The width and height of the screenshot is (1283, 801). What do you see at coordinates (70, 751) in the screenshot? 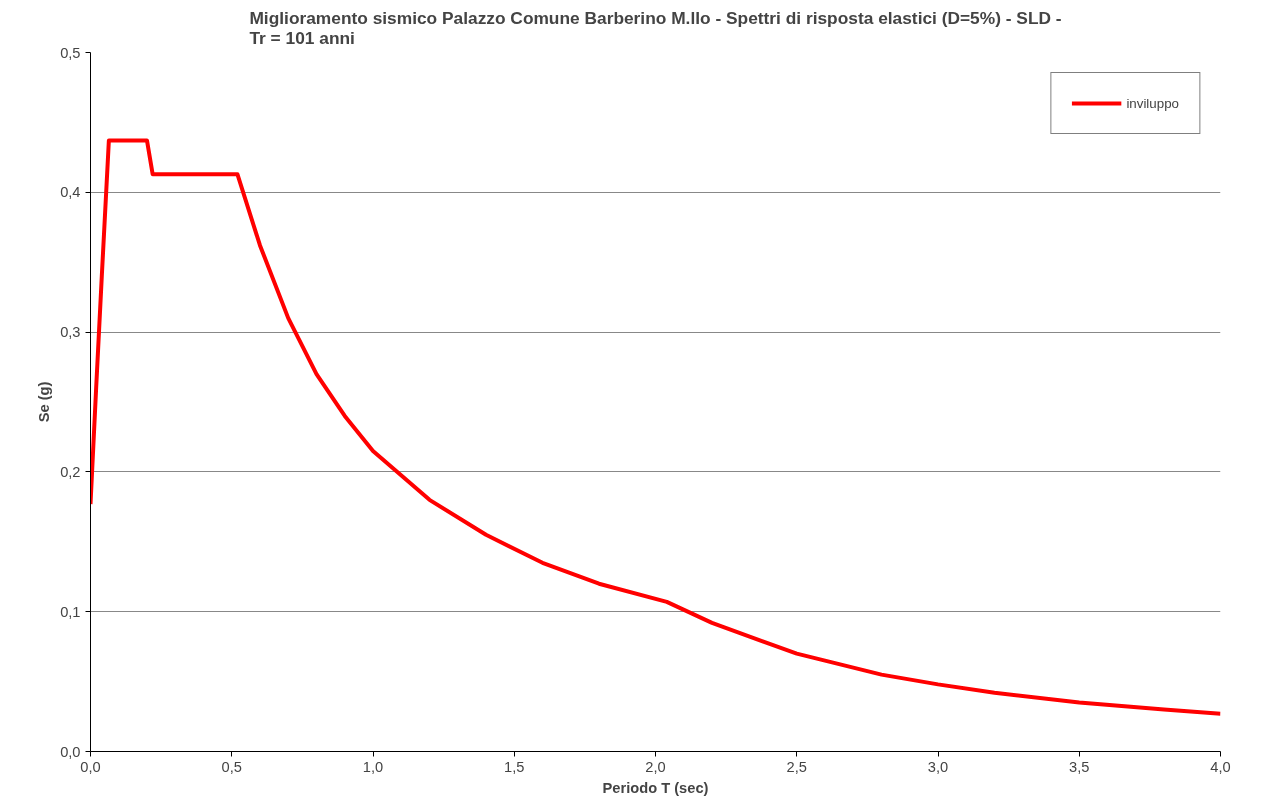
I see `y-tick-label: 0,0` at bounding box center [70, 751].